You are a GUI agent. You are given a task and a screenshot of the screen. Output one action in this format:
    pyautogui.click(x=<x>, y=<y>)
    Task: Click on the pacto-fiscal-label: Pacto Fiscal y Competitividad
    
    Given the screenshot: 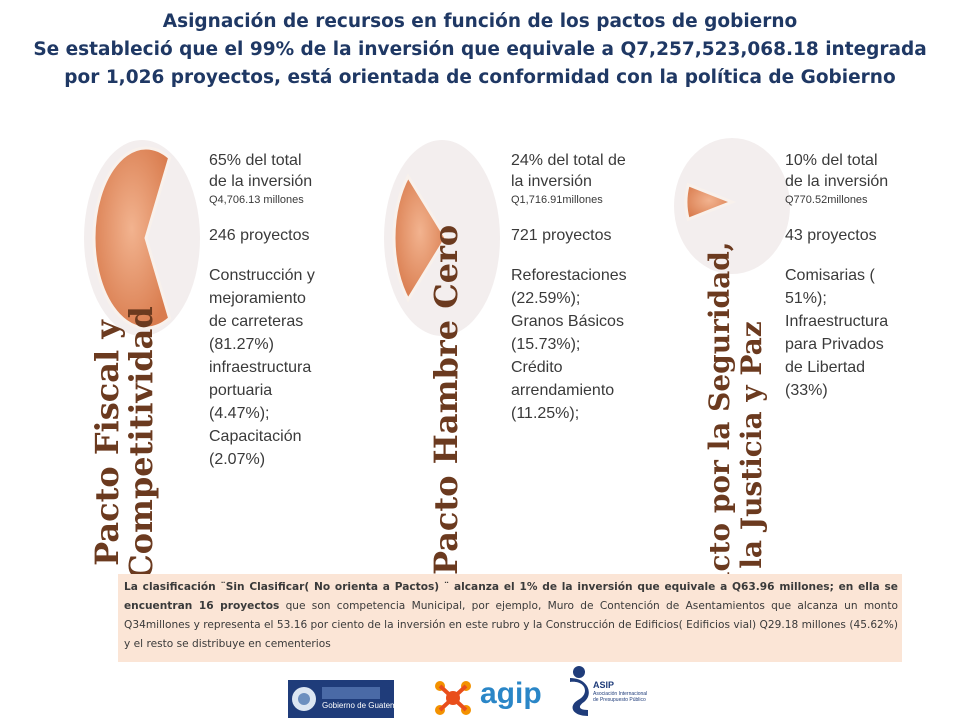 What is the action you would take?
    pyautogui.click(x=124, y=443)
    